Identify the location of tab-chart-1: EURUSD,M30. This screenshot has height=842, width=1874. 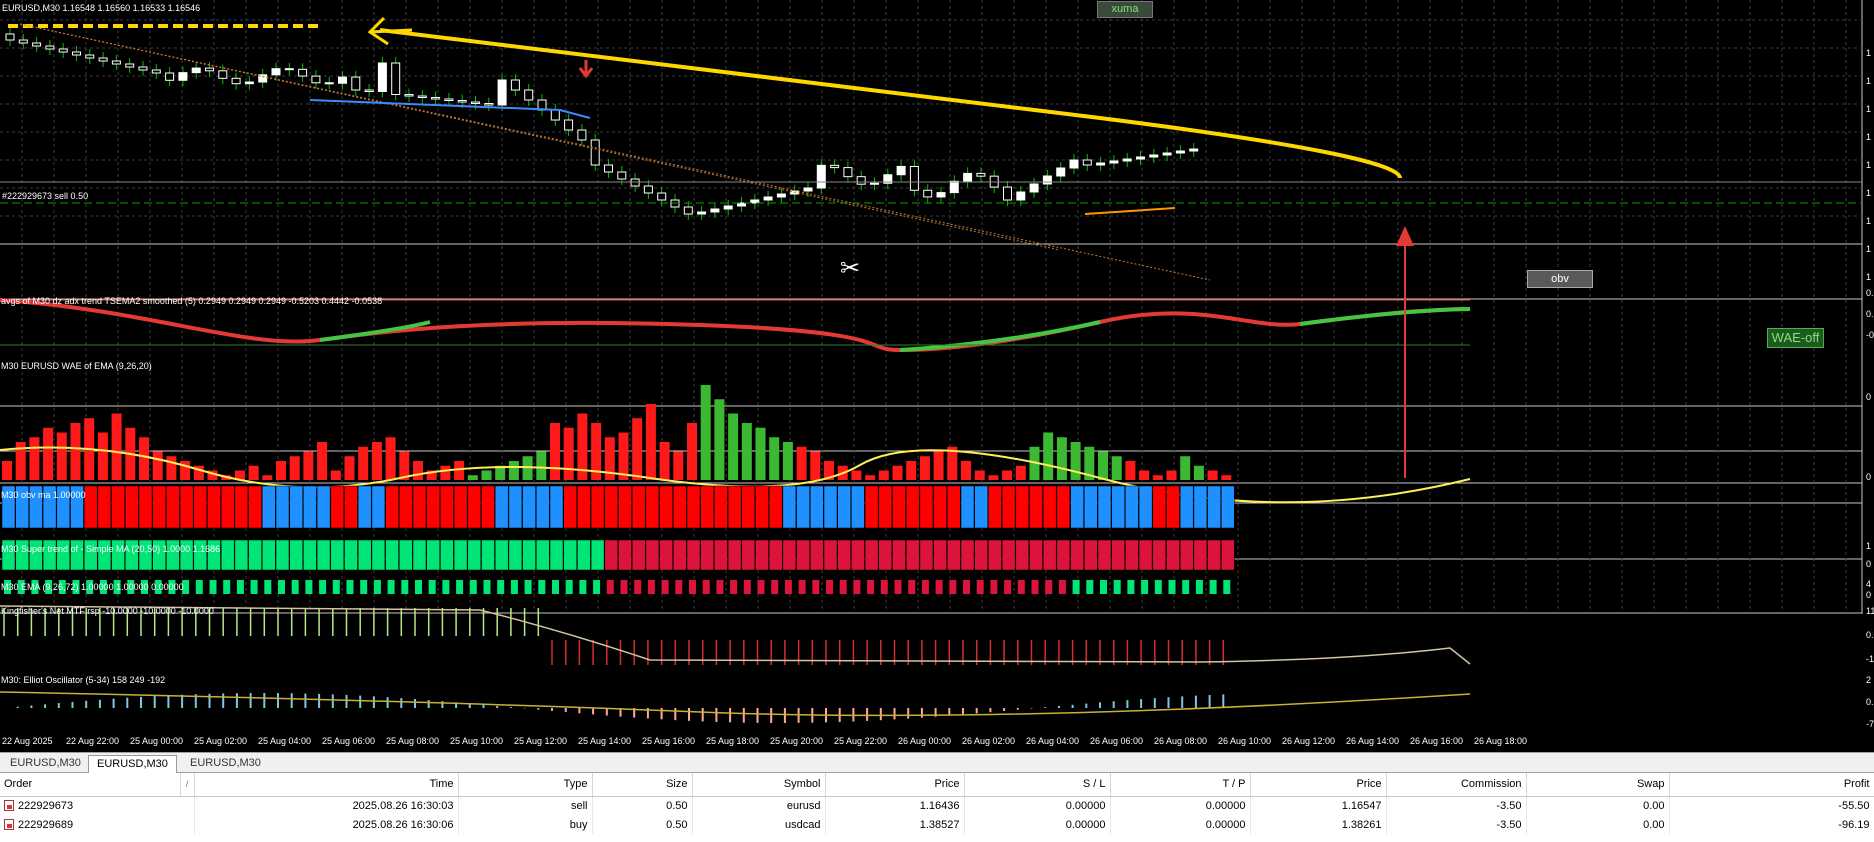
(45, 764).